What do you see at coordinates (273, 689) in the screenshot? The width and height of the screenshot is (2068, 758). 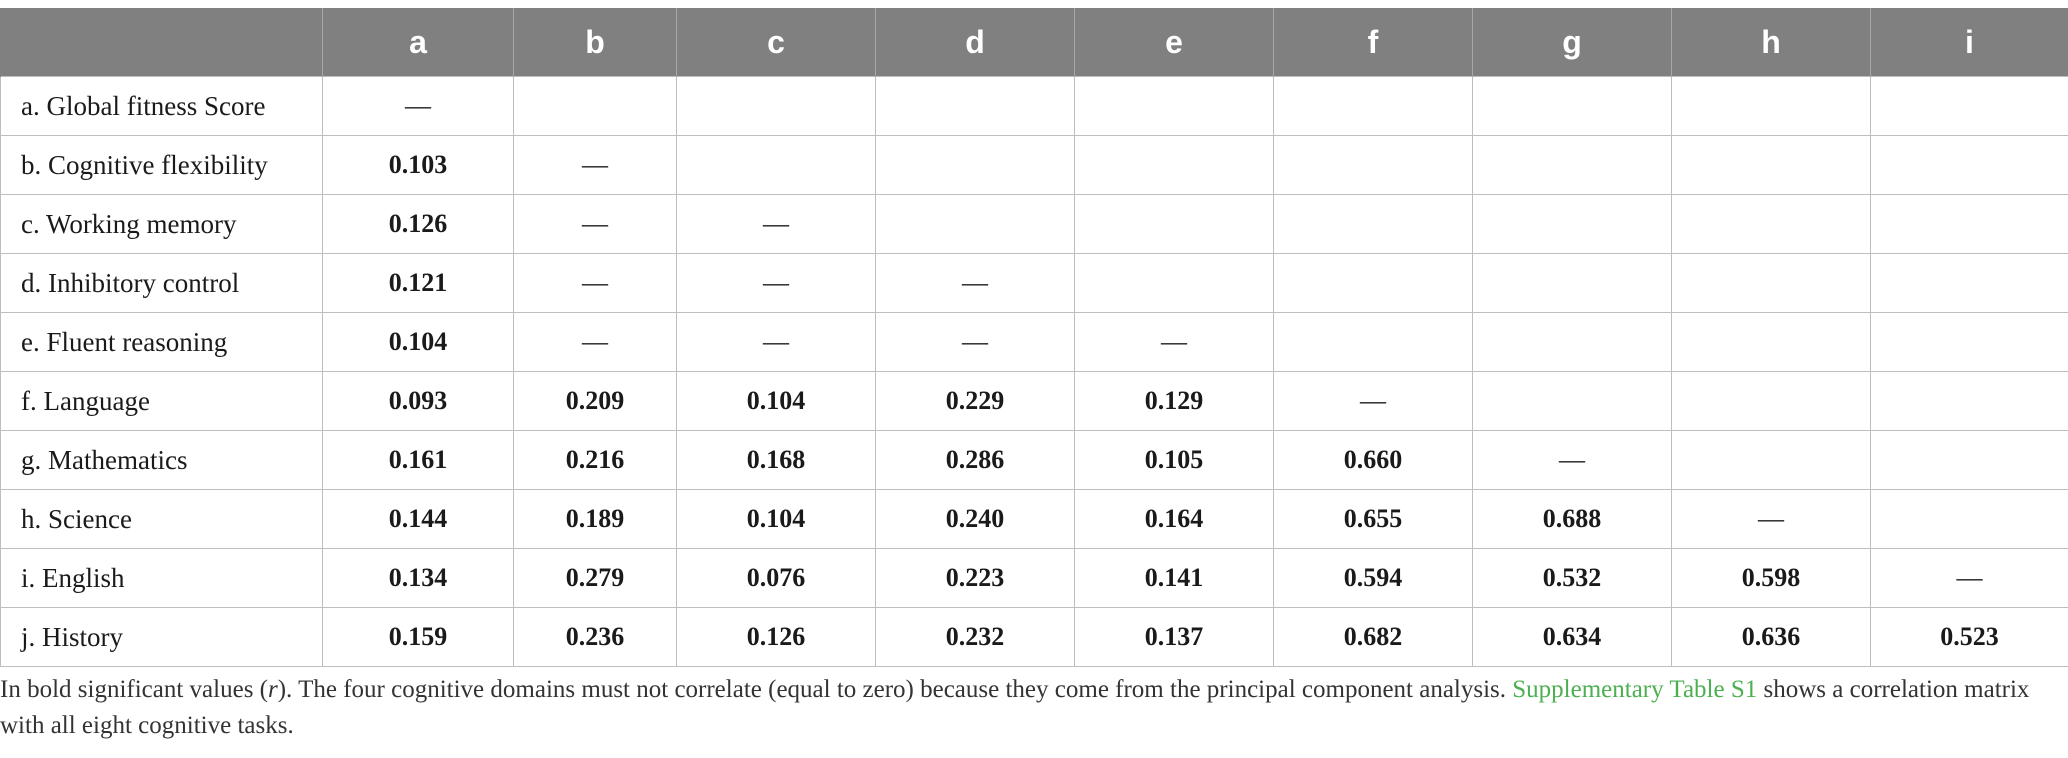 I see `footnote-r-symbol: r` at bounding box center [273, 689].